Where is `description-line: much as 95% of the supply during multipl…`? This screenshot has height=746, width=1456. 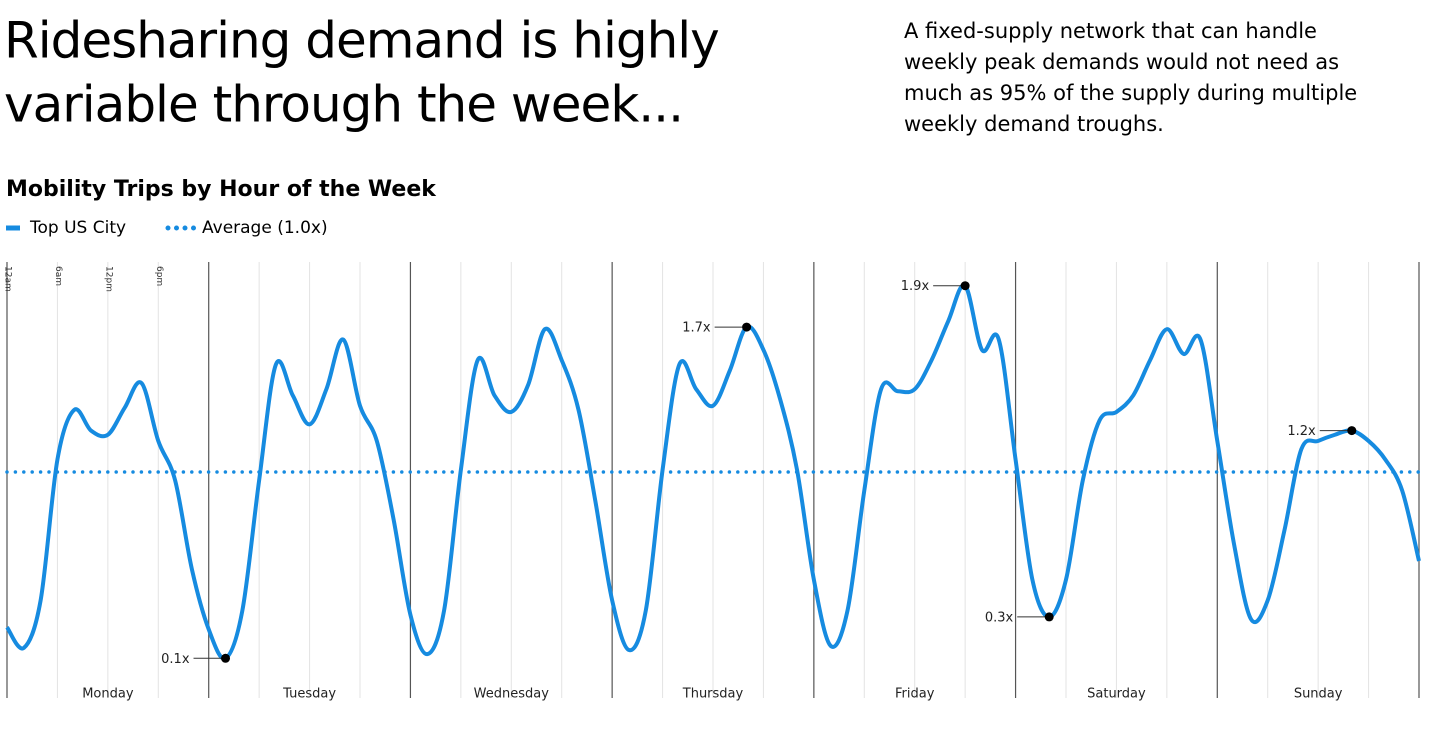 description-line: much as 95% of the supply during multipl… is located at coordinates (1130, 93).